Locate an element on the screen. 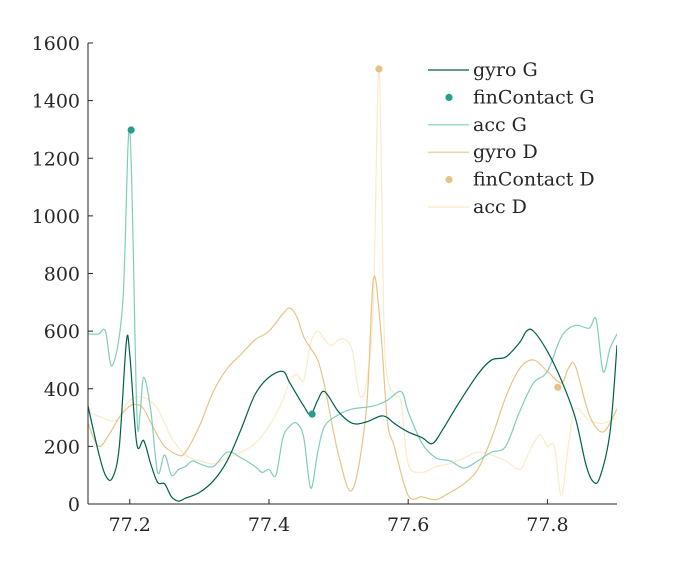  legend-entry: gyro D is located at coordinates (483, 152).